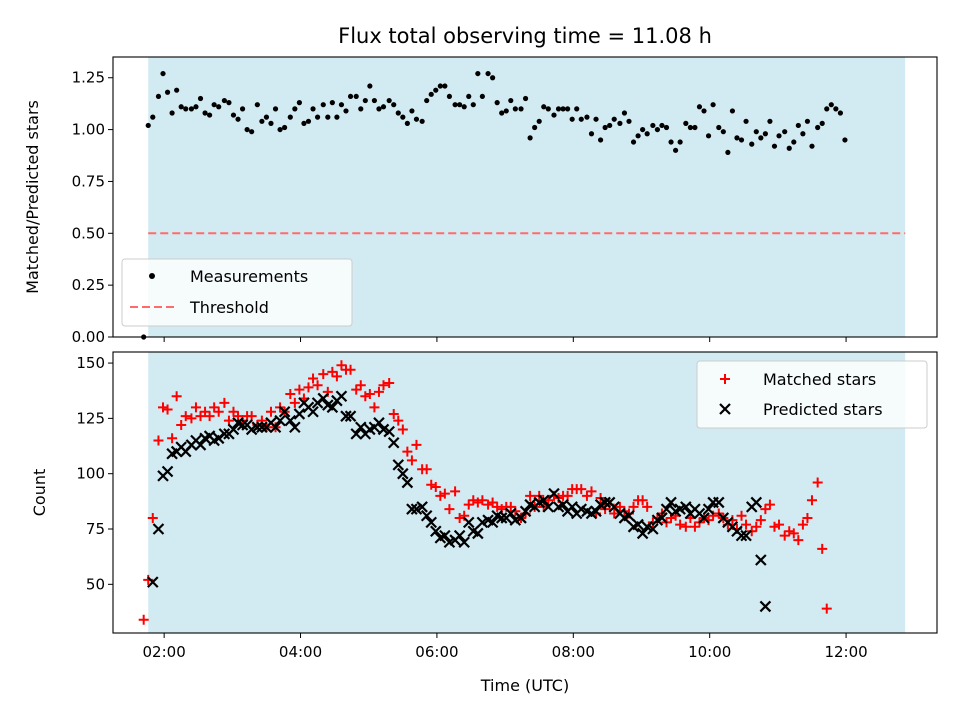 This screenshot has height=720, width=960. What do you see at coordinates (505, 339) in the screenshot?
I see `ratio-x-ticks` at bounding box center [505, 339].